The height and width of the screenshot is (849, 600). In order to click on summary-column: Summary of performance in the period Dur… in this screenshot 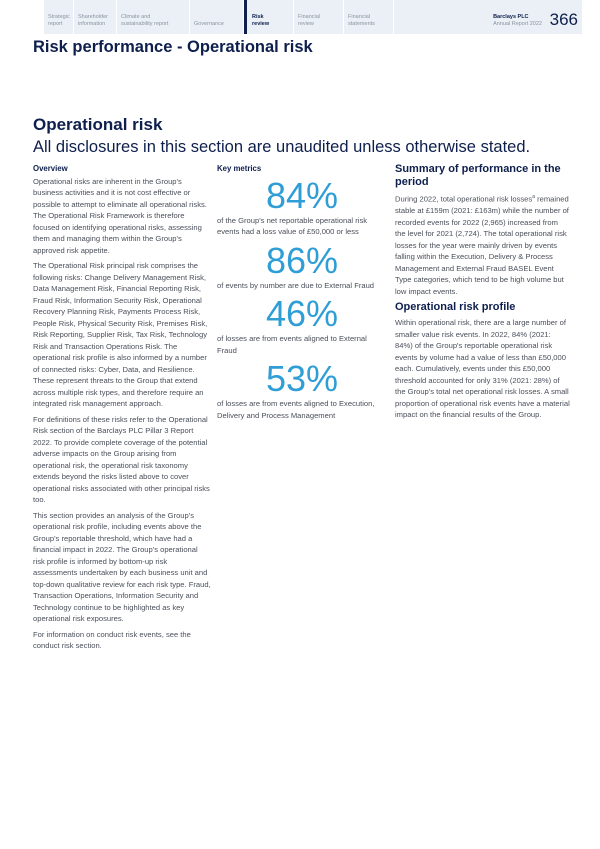, I will do `click(482, 294)`.